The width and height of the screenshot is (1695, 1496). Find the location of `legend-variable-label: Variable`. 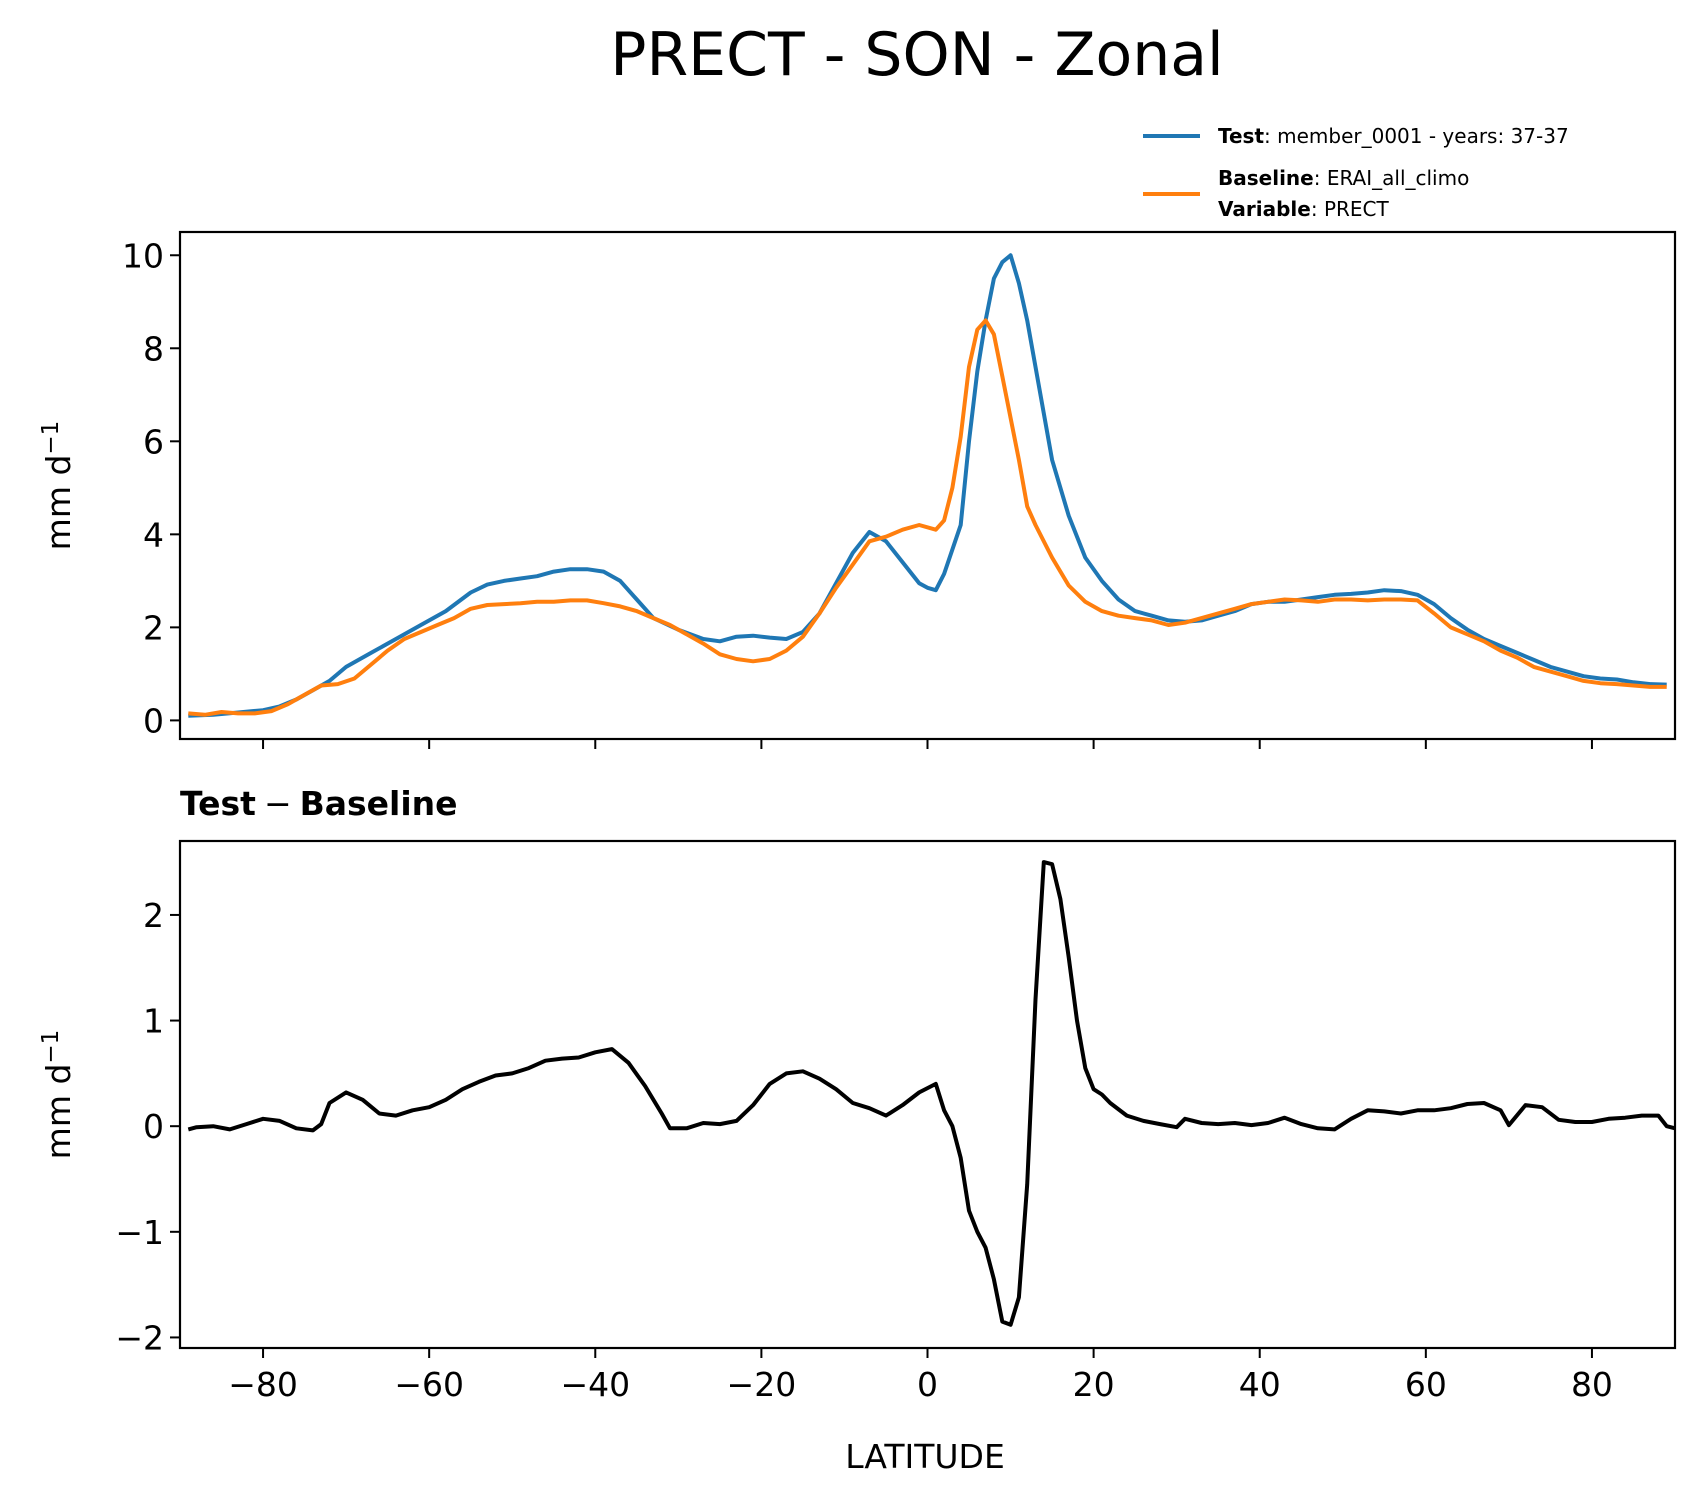

legend-variable-label: Variable is located at coordinates (1264, 209).